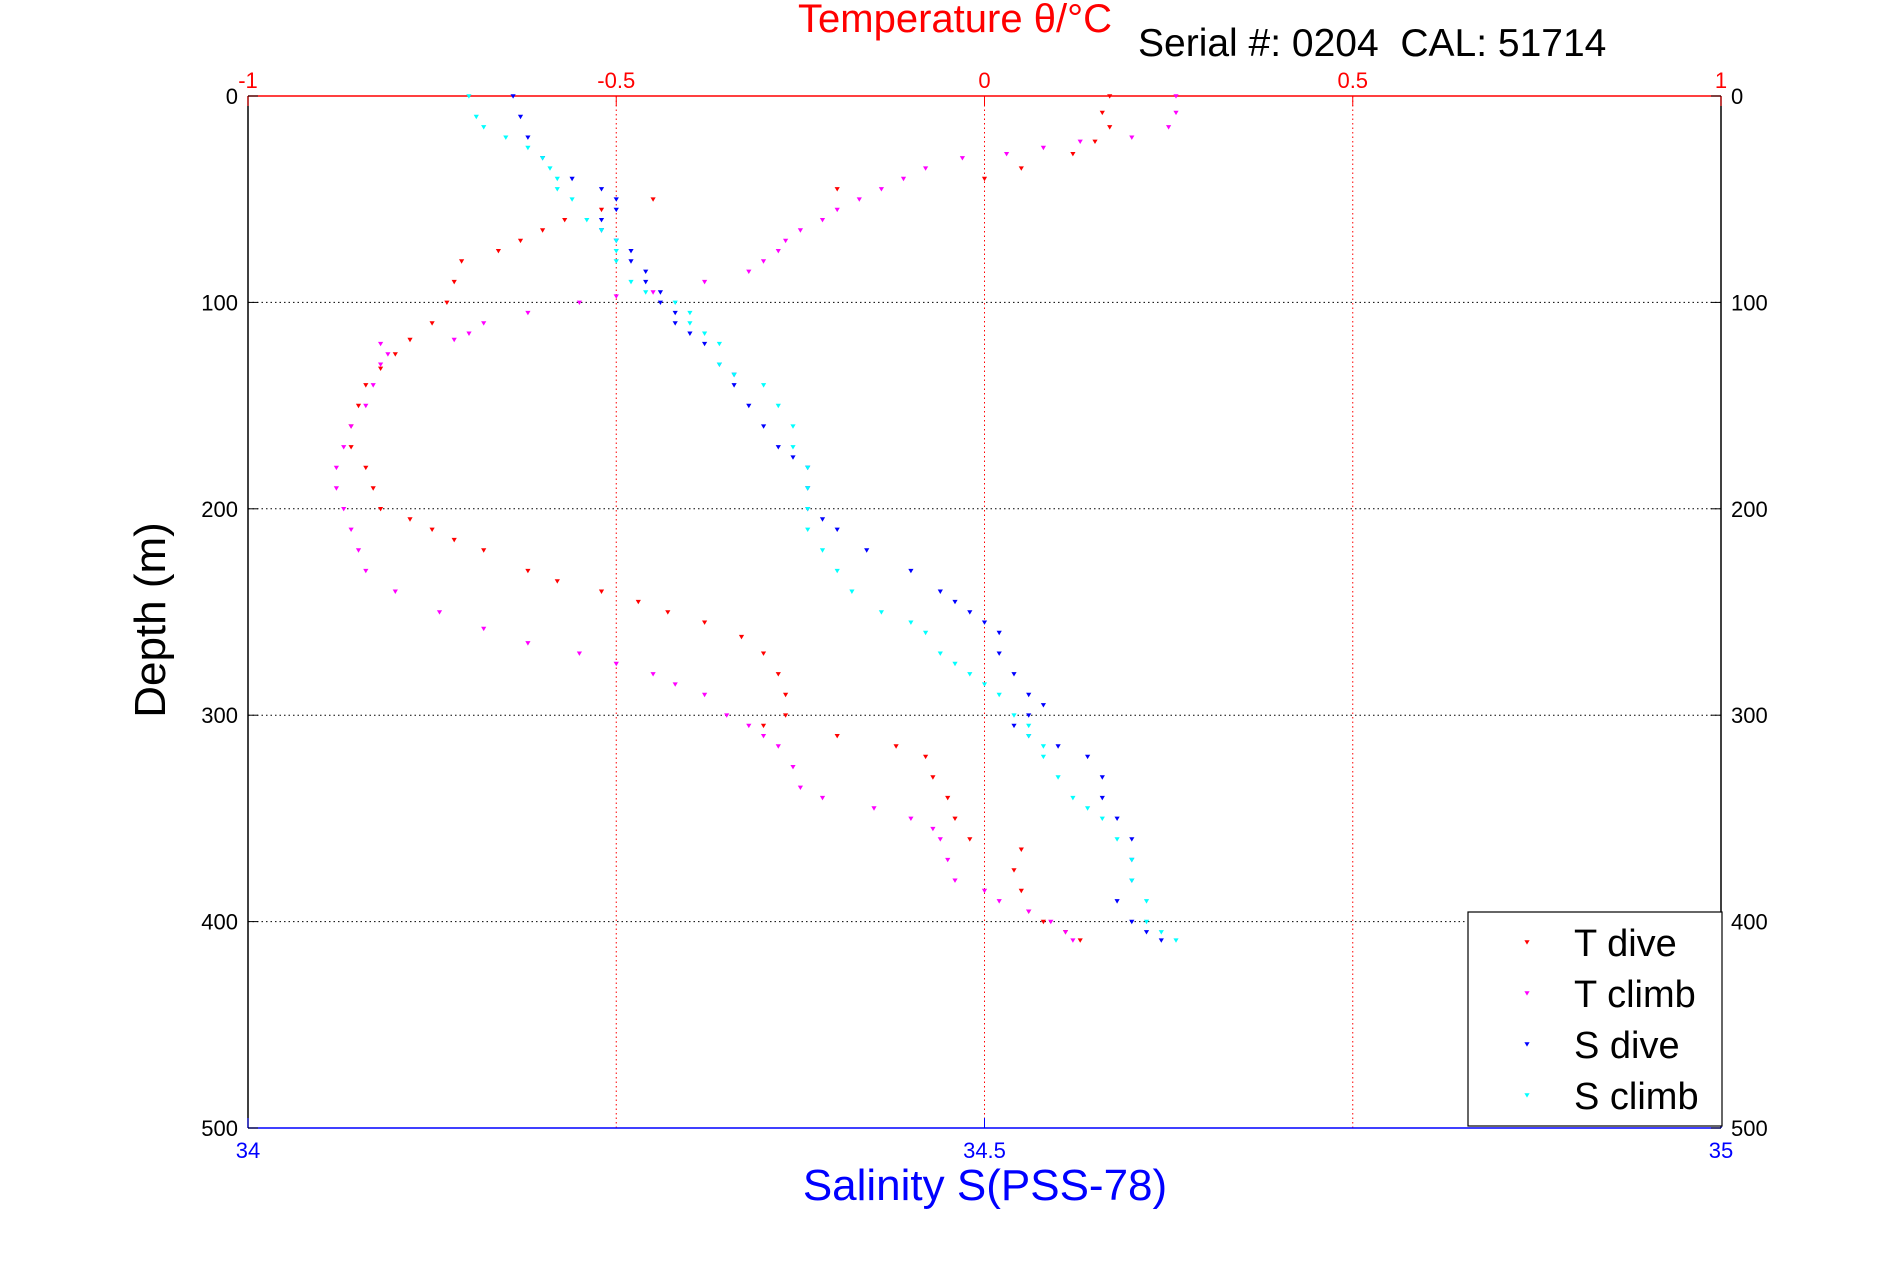 Image resolution: width=1891 pixels, height=1262 pixels. Describe the element at coordinates (1352, 80) in the screenshot. I see `temperature-tick-label: 0.5` at that location.